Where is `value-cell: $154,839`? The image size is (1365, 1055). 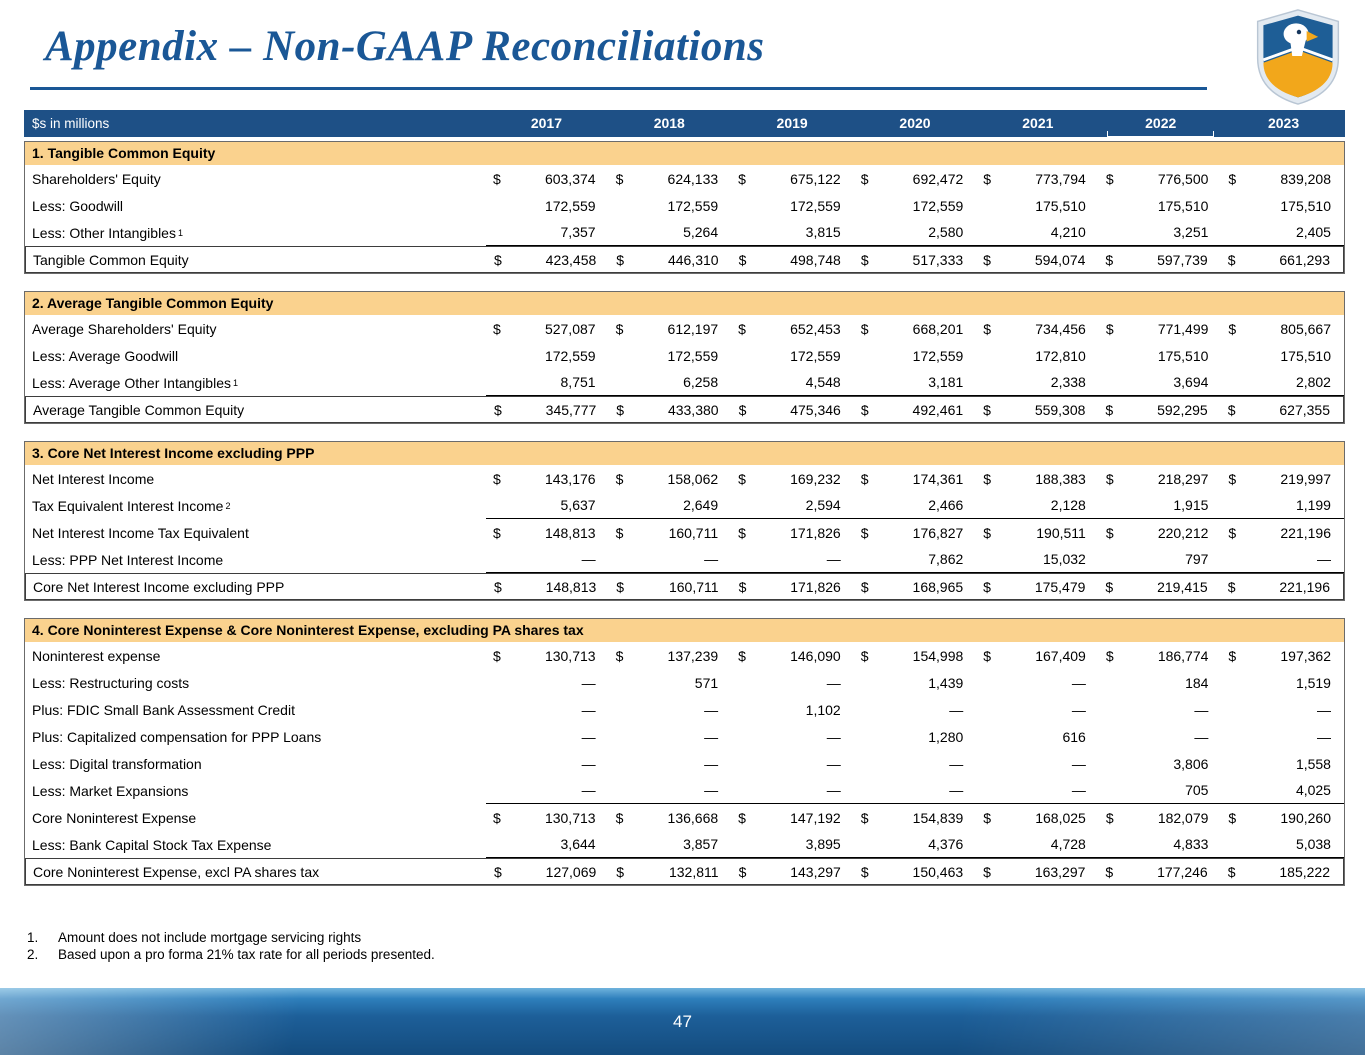
value-cell: $154,839 is located at coordinates (915, 817).